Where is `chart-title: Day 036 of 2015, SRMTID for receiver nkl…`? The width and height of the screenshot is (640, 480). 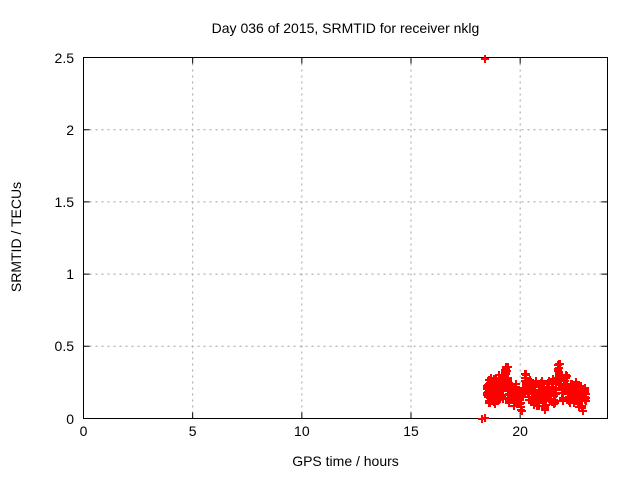 chart-title: Day 036 of 2015, SRMTID for receiver nkl… is located at coordinates (345, 28).